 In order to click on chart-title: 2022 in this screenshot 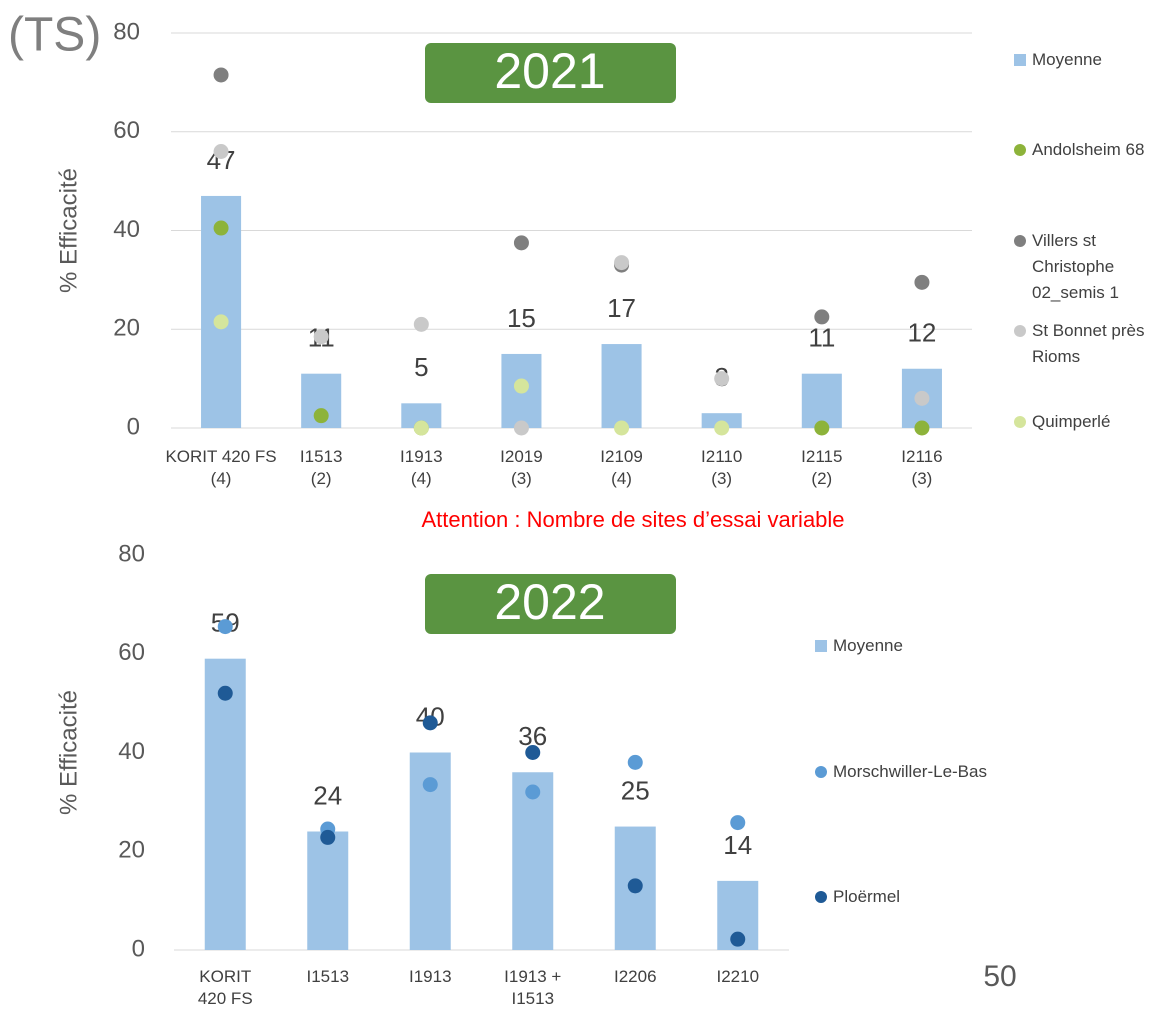, I will do `click(549, 602)`.